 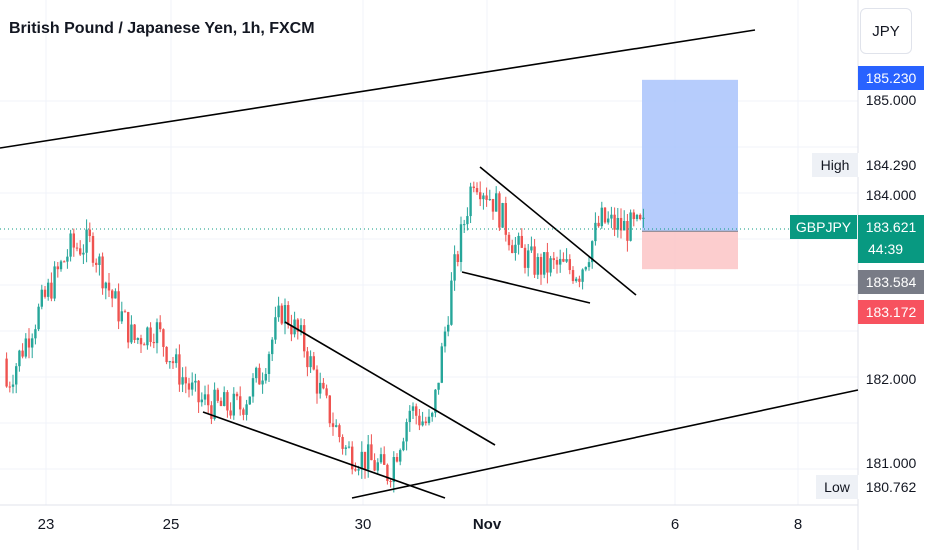 I want to click on time-axis-label: 25, so click(x=171, y=524).